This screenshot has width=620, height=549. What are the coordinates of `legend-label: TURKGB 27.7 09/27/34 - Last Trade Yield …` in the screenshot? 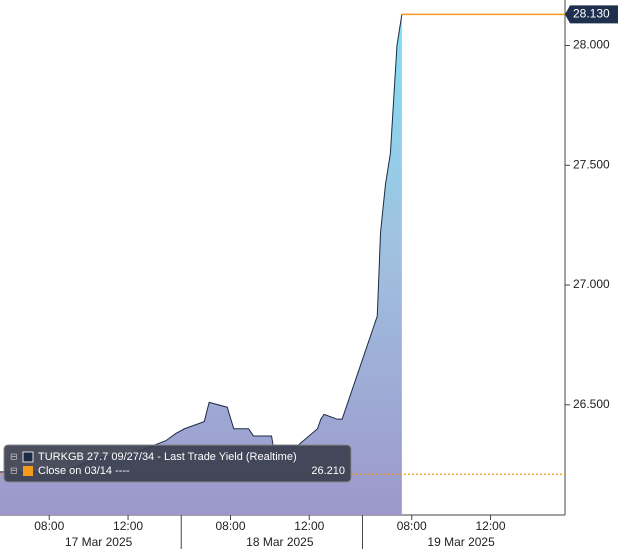 It's located at (167, 457).